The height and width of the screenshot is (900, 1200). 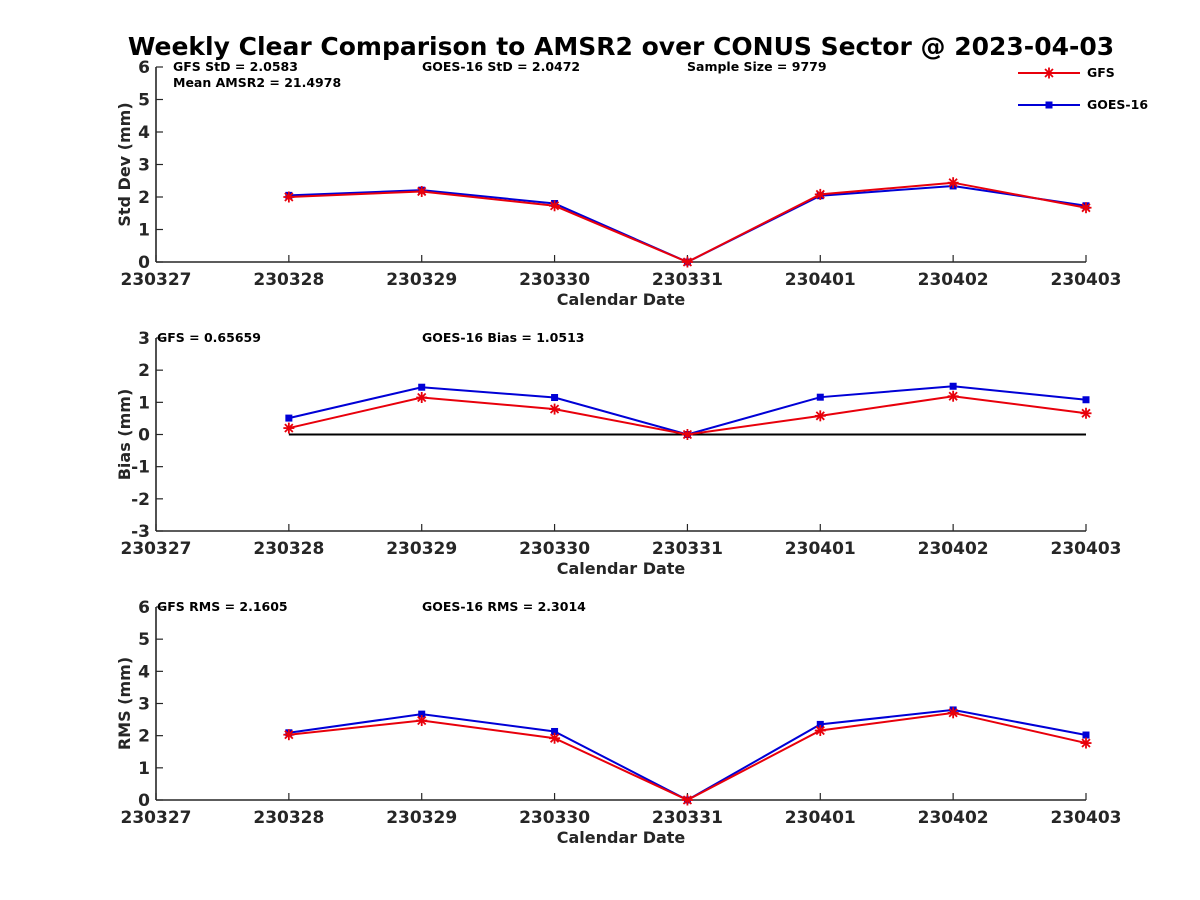 I want to click on stat-annotation: GOES-16 RMS = 2.3014, so click(x=504, y=606).